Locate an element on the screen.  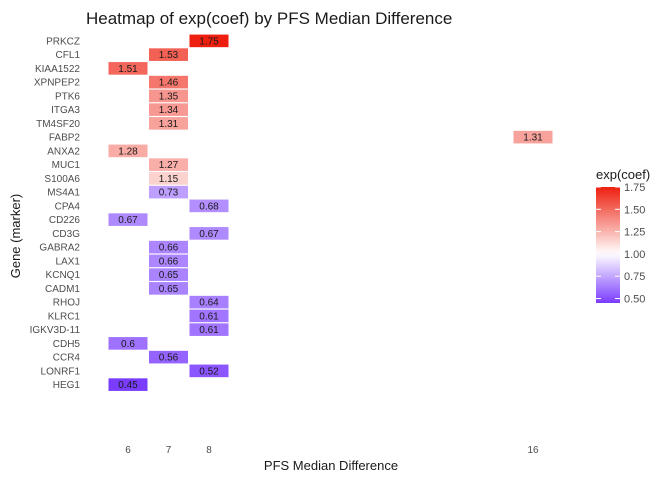
cell-value-label: 0.73 is located at coordinates (169, 193).